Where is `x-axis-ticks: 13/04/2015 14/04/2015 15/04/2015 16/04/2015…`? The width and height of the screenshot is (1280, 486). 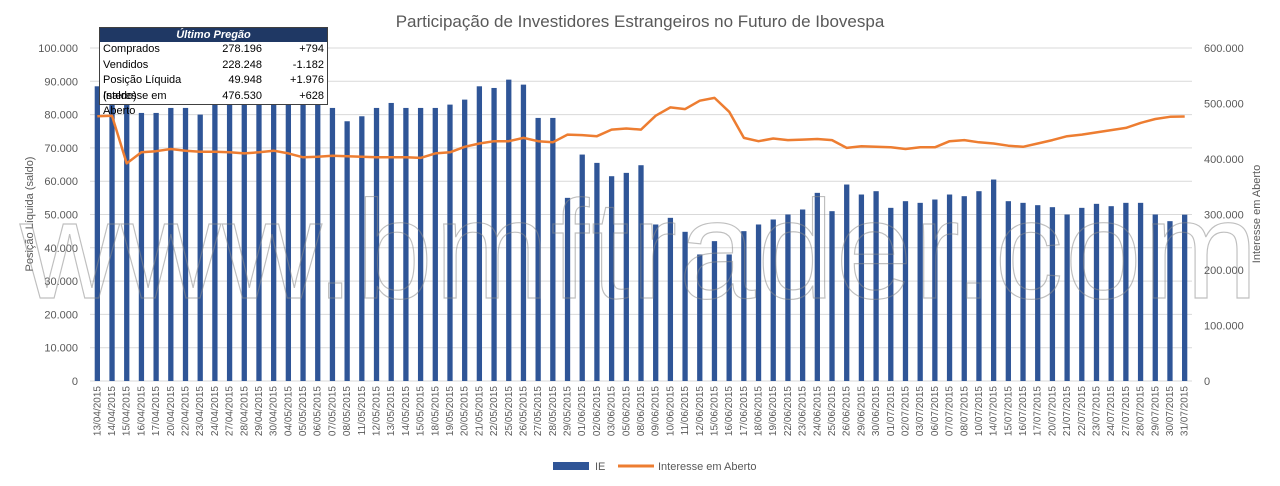 x-axis-ticks: 13/04/2015 14/04/2015 15/04/2015 16/04/2015… is located at coordinates (641, 411).